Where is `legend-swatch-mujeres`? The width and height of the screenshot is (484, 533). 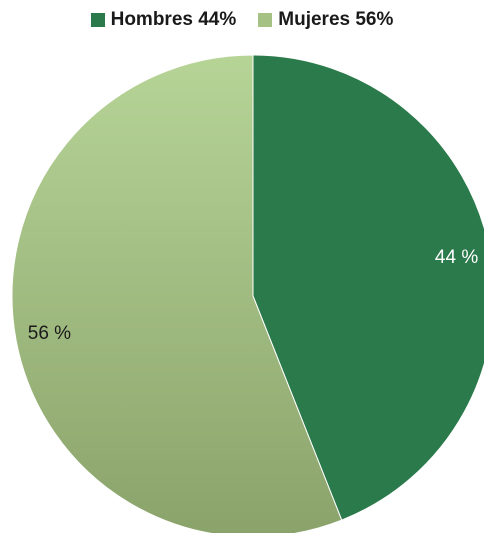 legend-swatch-mujeres is located at coordinates (265, 20).